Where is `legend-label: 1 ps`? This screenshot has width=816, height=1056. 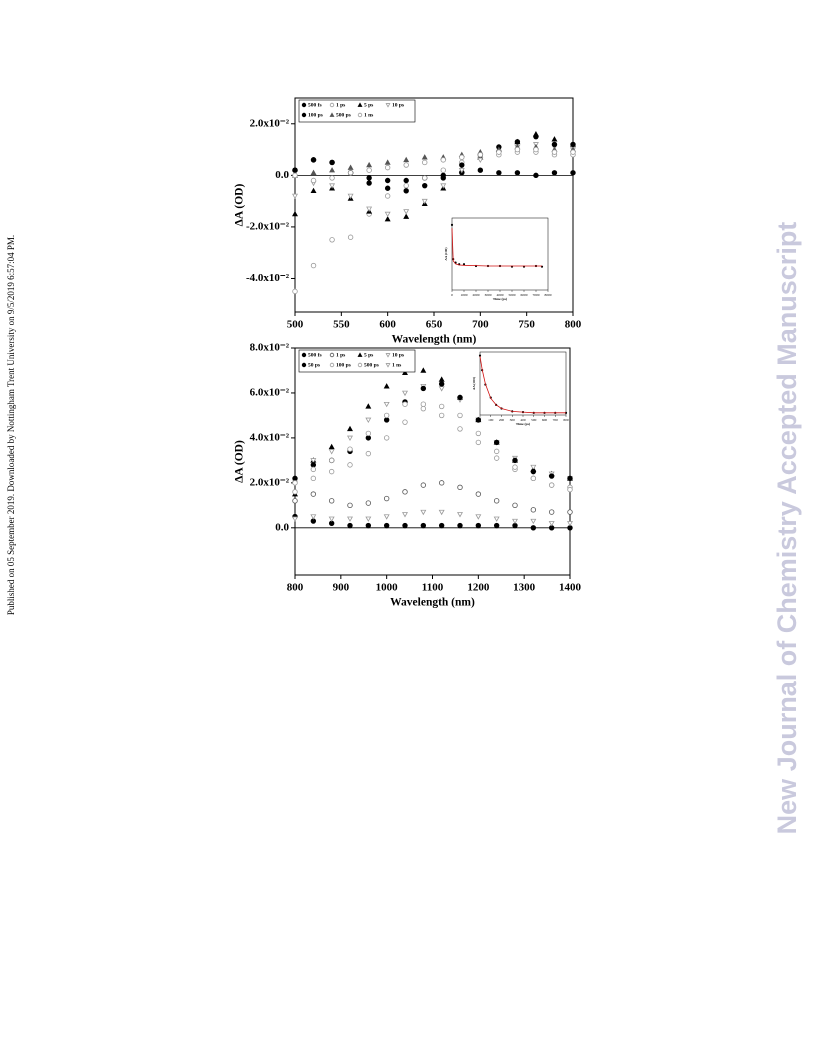
legend-label: 1 ps is located at coordinates (340, 105).